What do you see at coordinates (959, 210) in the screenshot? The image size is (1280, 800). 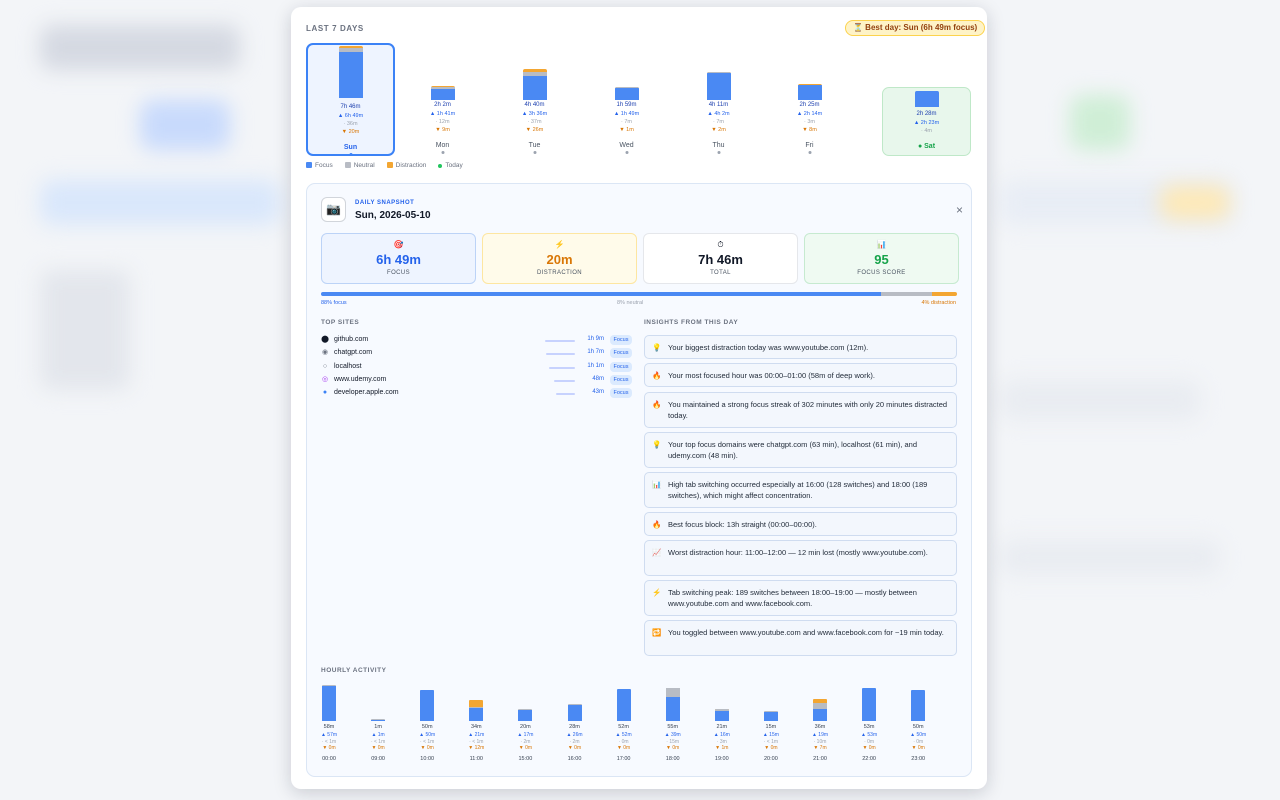 I see `close-icon: ×` at bounding box center [959, 210].